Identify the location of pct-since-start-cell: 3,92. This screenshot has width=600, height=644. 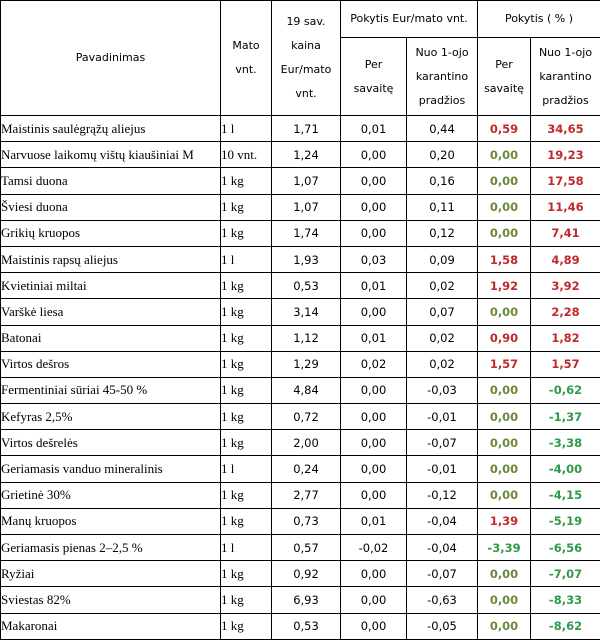
(565, 286).